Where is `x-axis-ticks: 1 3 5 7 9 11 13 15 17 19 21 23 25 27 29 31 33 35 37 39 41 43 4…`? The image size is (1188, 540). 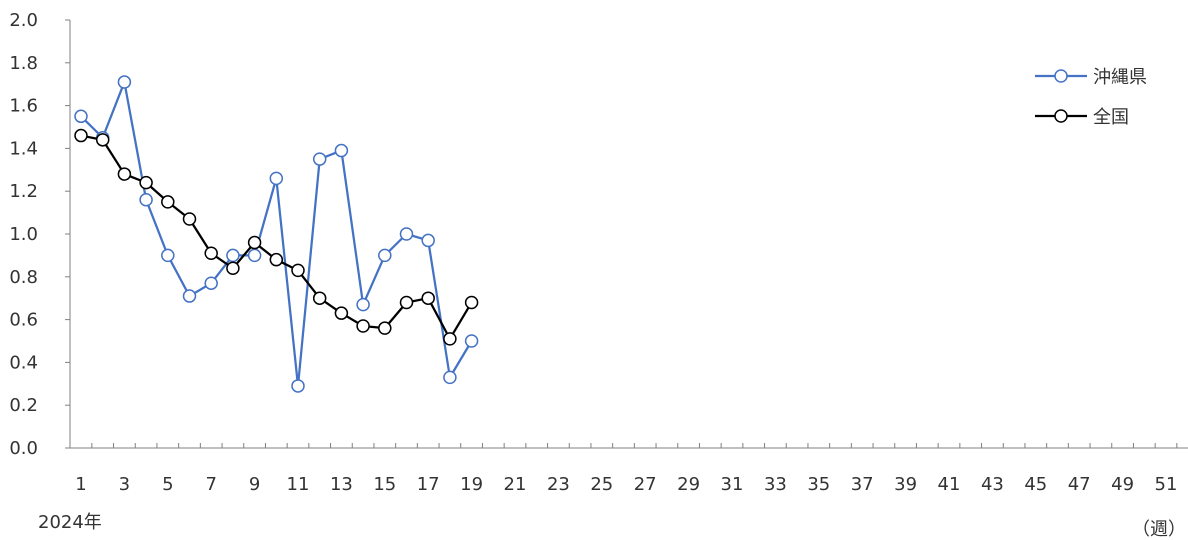 x-axis-ticks: 1 3 5 7 9 11 13 15 17 19 21 23 25 27 29 31 33 35 37 39 41 43 4… is located at coordinates (626, 469).